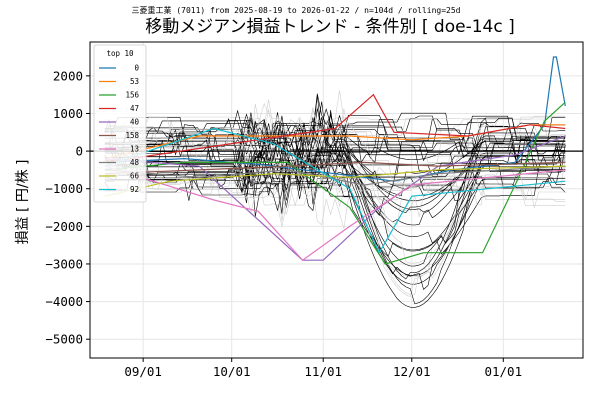 This screenshot has width=600, height=400. I want to click on legend-label: 40, so click(135, 122).